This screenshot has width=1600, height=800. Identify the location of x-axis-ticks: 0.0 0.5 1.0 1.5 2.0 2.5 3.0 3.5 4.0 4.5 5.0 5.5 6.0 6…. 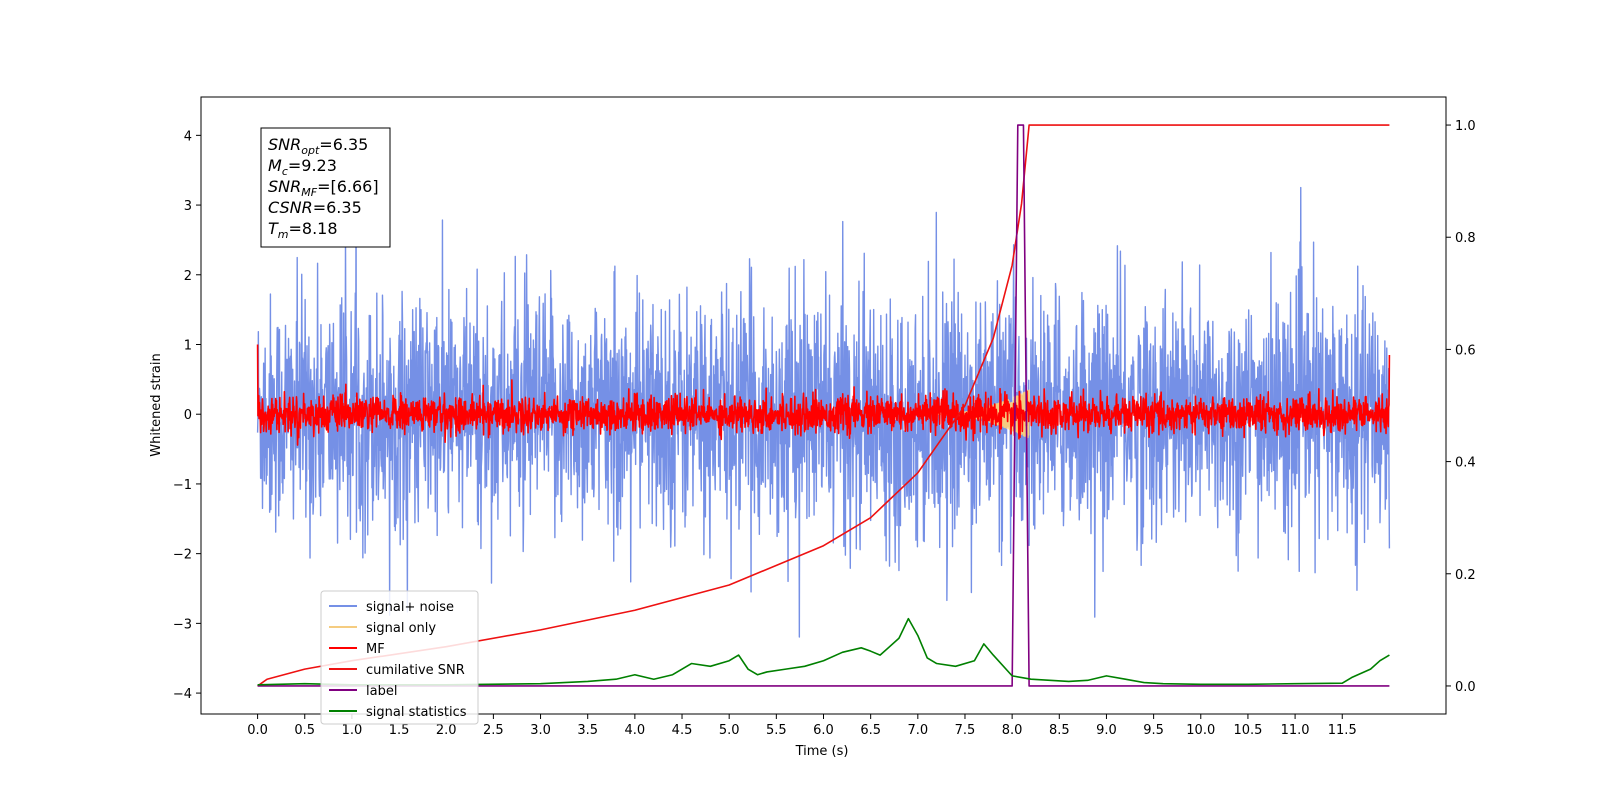
(802, 726).